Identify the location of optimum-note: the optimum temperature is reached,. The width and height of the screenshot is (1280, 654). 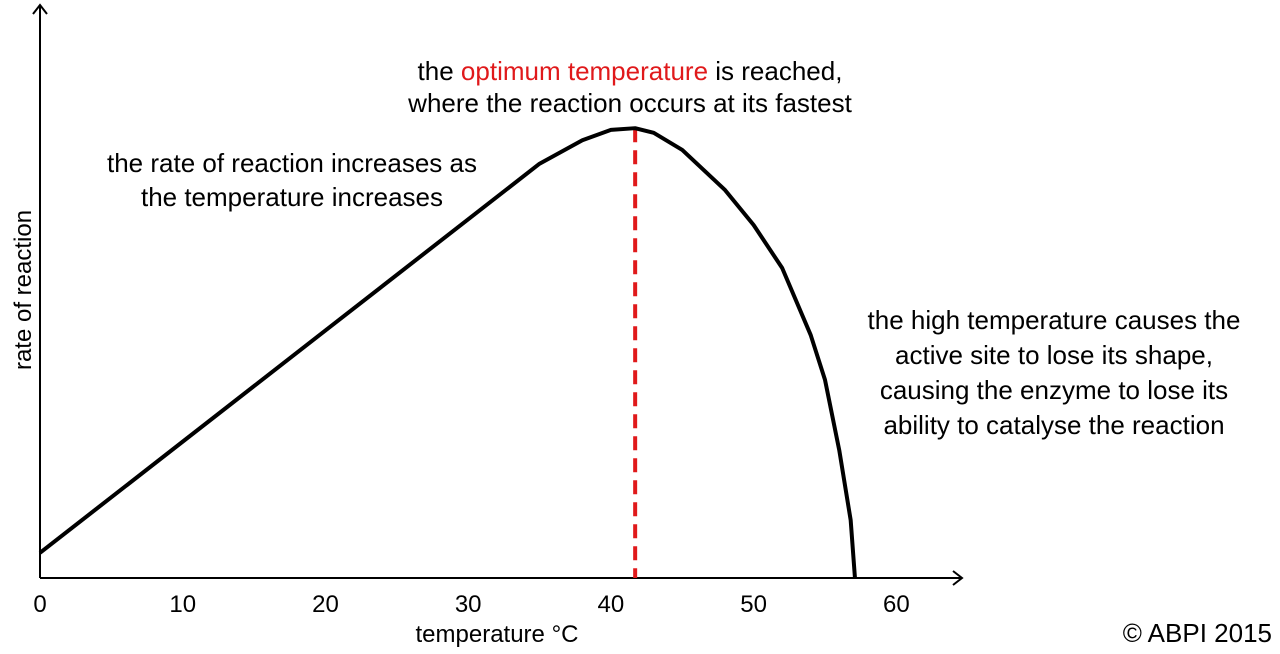
(630, 71).